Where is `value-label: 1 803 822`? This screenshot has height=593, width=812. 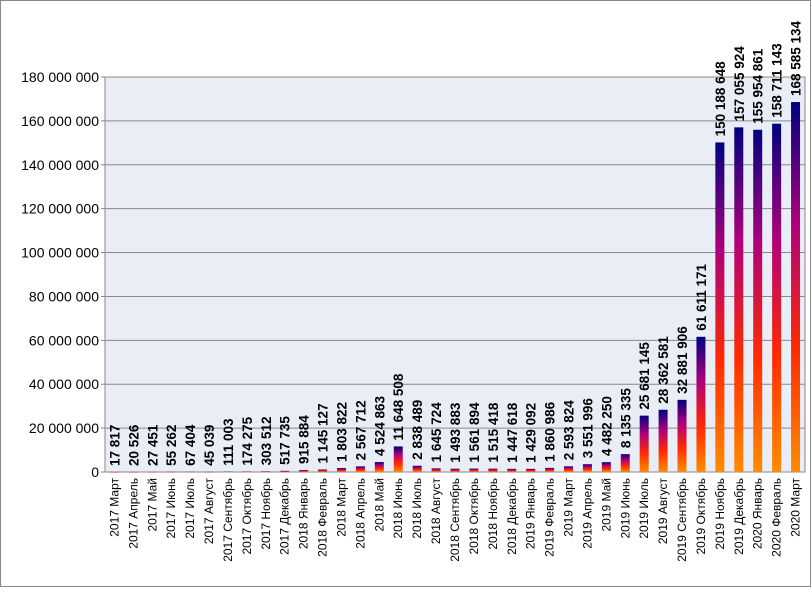
value-label: 1 803 822 is located at coordinates (341, 432).